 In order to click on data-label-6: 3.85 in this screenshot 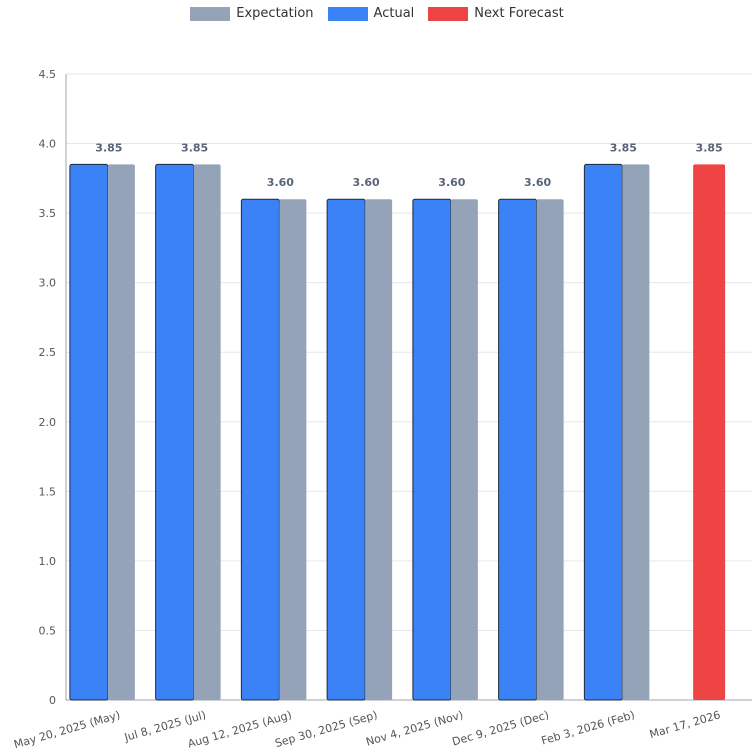, I will do `click(623, 147)`.